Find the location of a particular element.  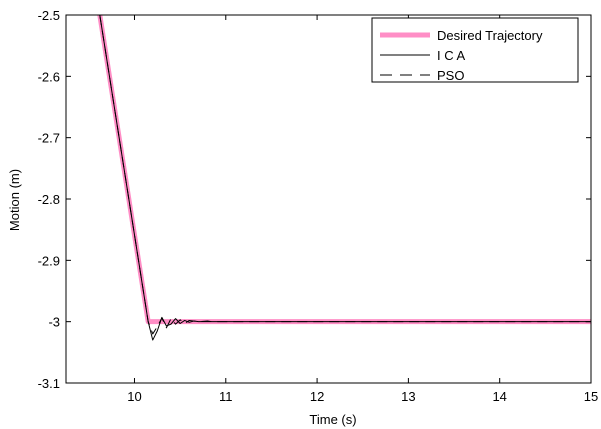

x-tick-label: 11 is located at coordinates (226, 396).